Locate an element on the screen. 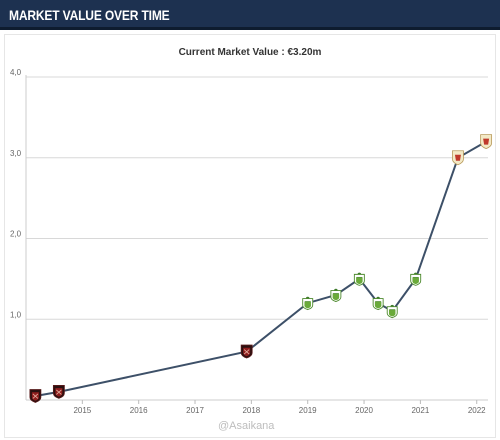 This screenshot has width=500, height=440. x-tick-label: 2021 is located at coordinates (420, 410).